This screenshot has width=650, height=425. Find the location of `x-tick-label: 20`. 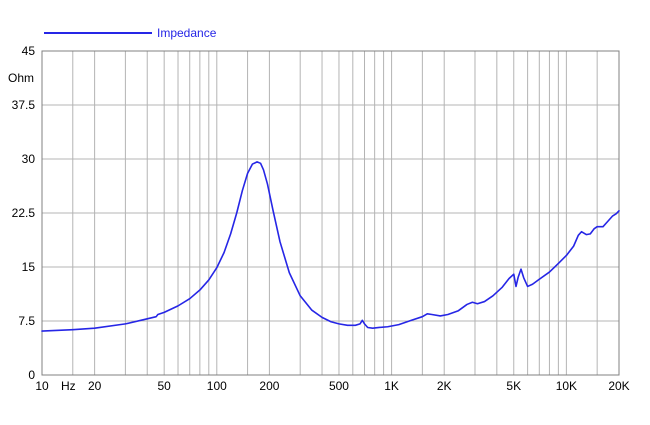

x-tick-label: 20 is located at coordinates (95, 386).